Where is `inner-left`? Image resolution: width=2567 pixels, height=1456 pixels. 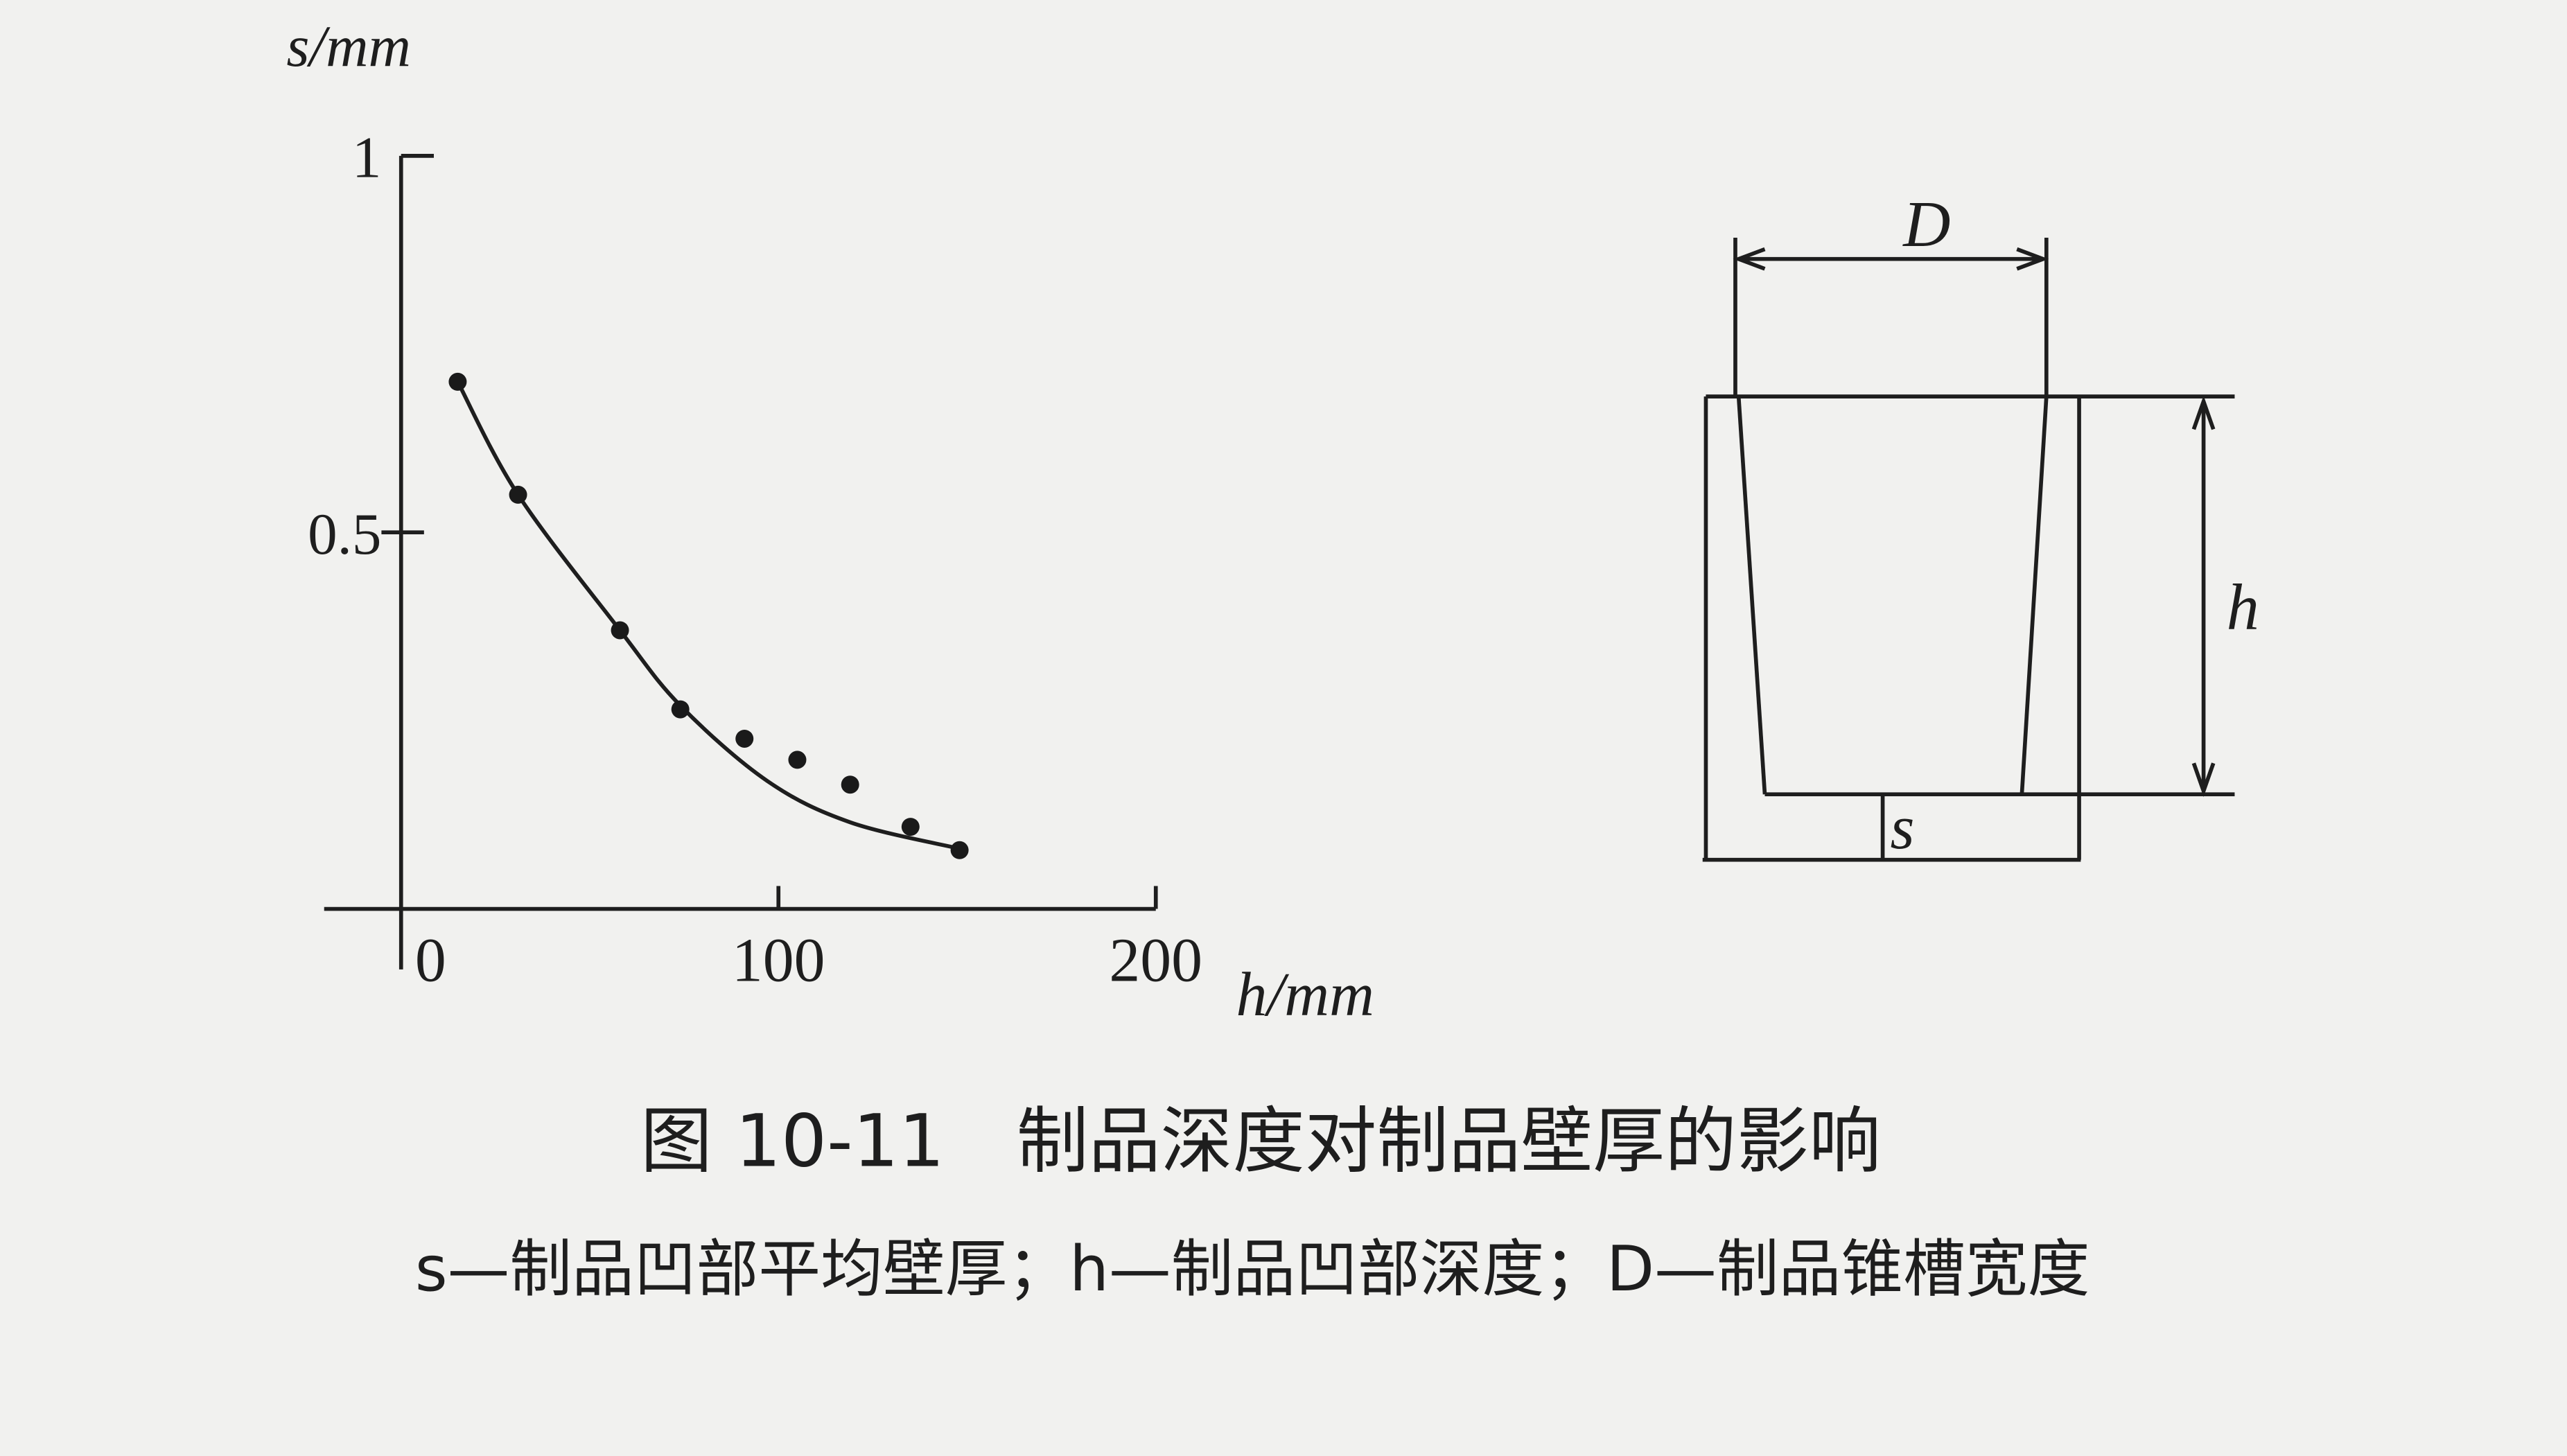
inner-left is located at coordinates (1751, 596).